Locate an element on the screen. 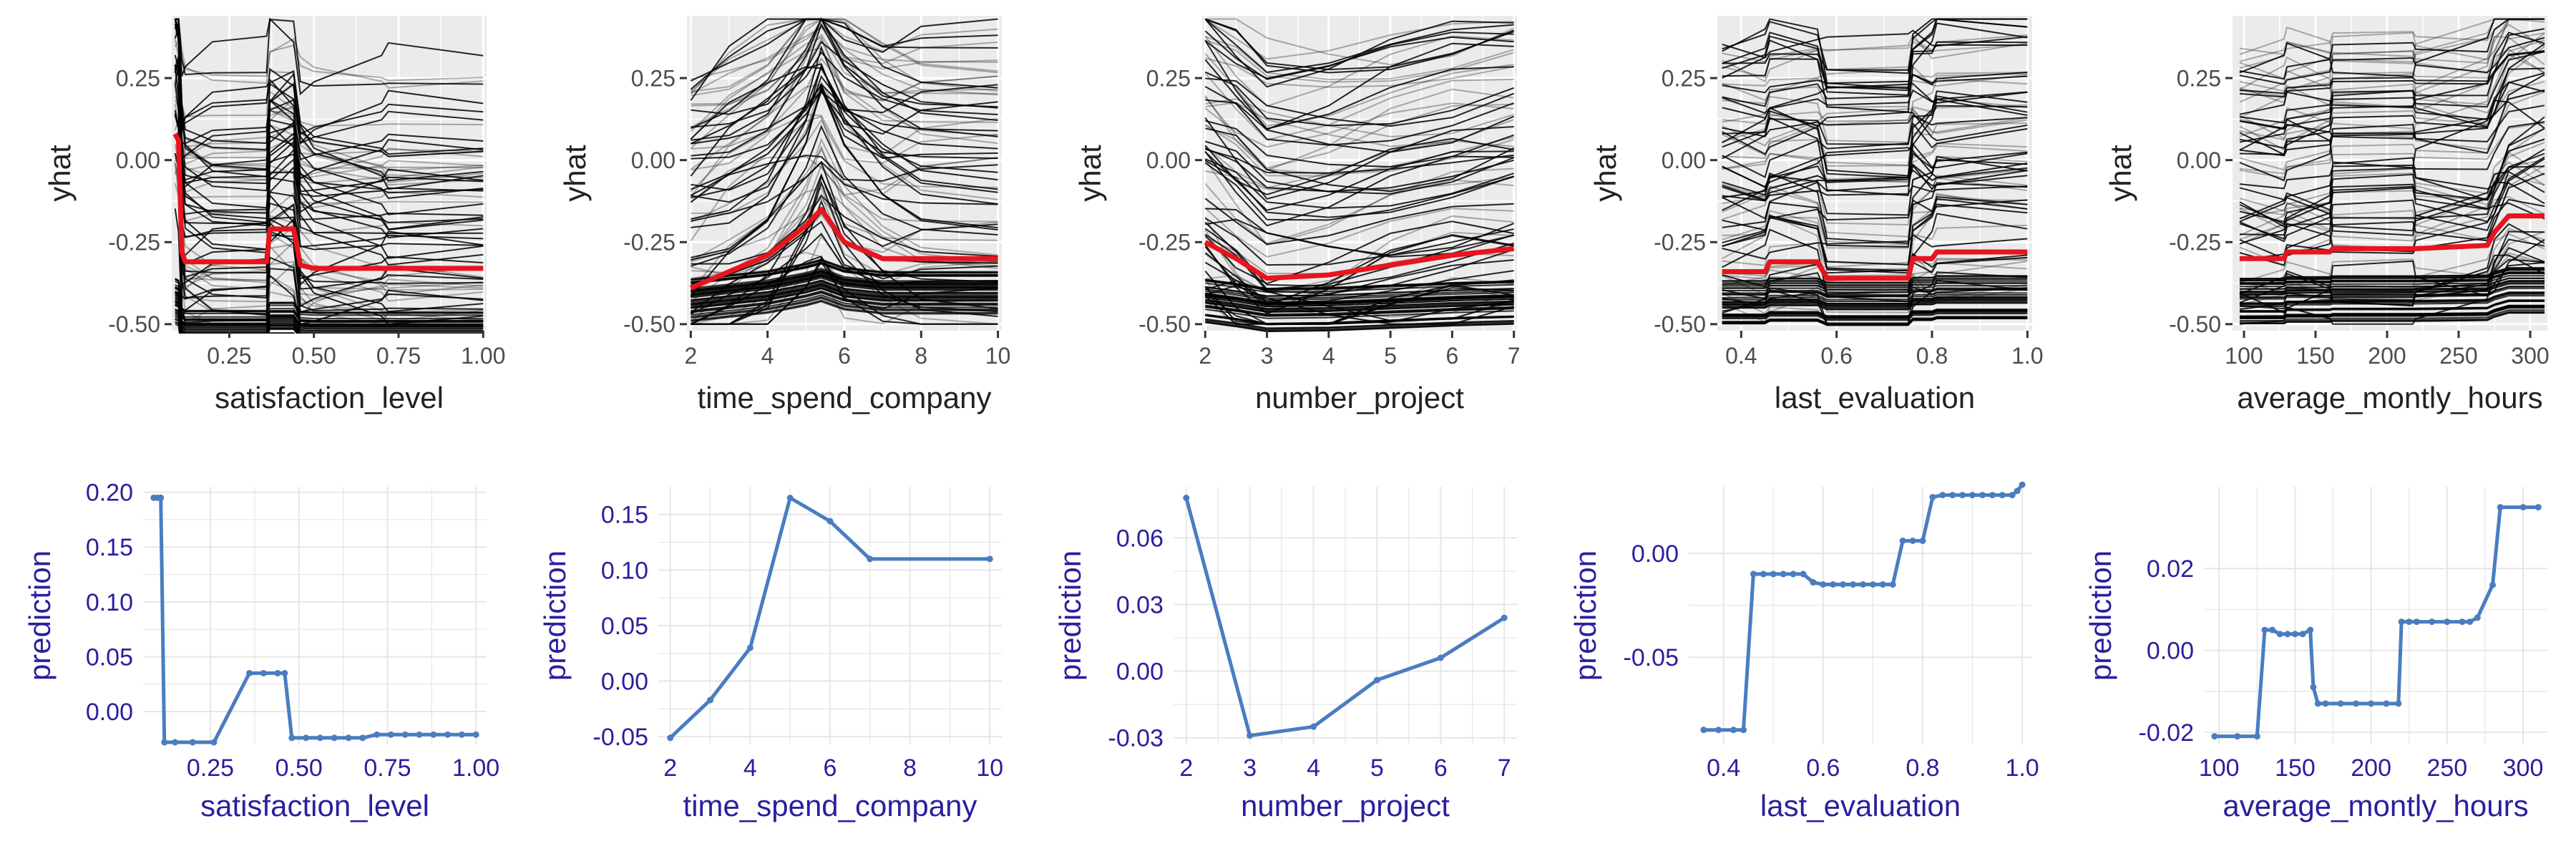 The width and height of the screenshot is (2576, 859). x-tick-label: 7 is located at coordinates (1504, 768).